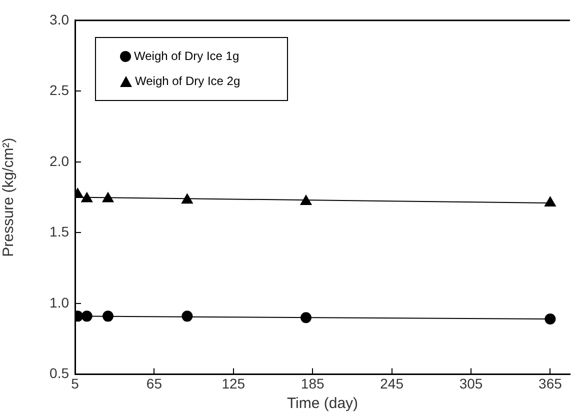  I want to click on y-tick-label: 1.0, so click(60, 302).